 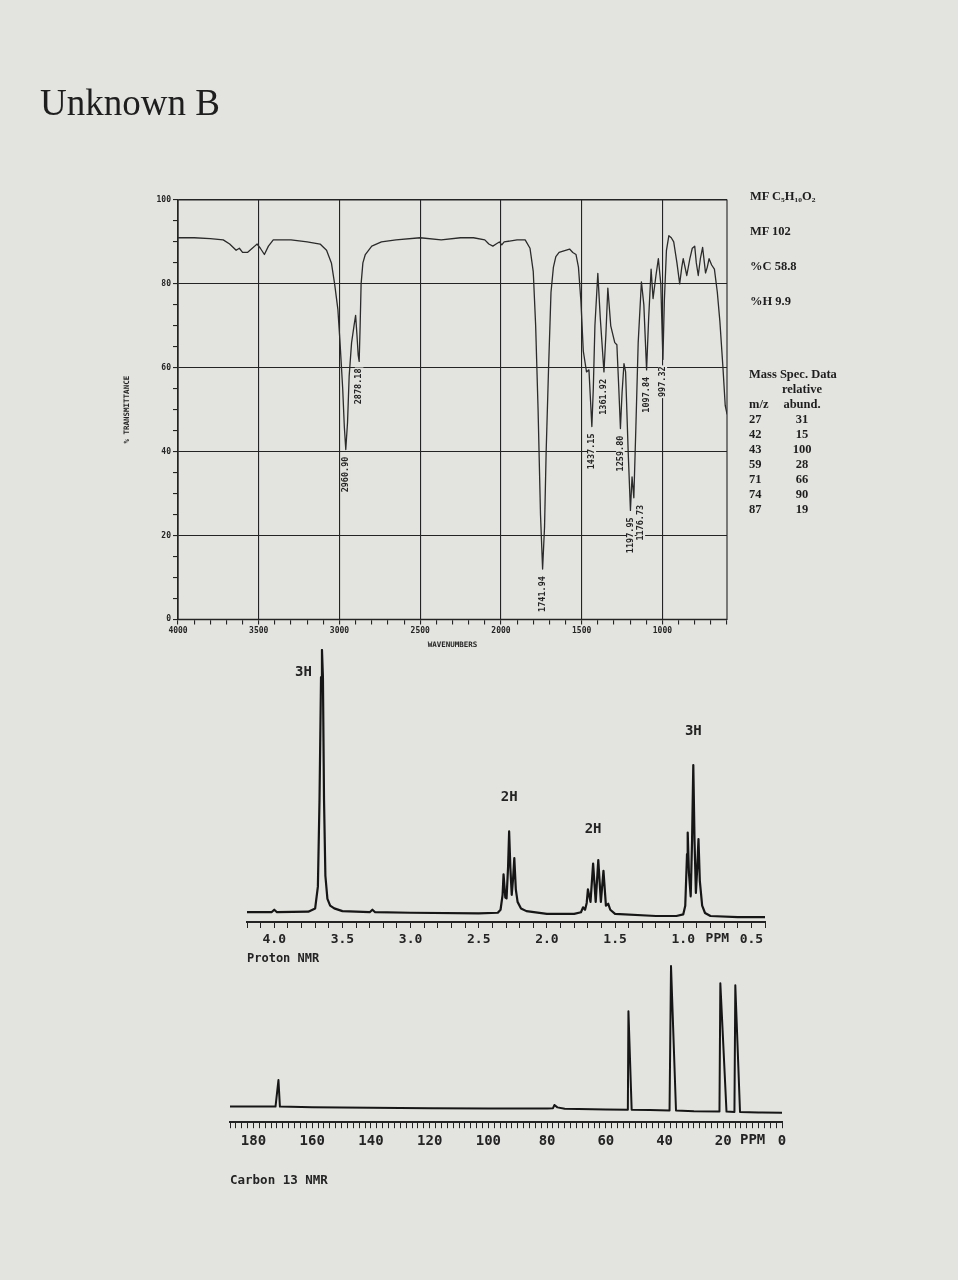 What do you see at coordinates (547, 939) in the screenshot?
I see `x-tick-label: 2.0` at bounding box center [547, 939].